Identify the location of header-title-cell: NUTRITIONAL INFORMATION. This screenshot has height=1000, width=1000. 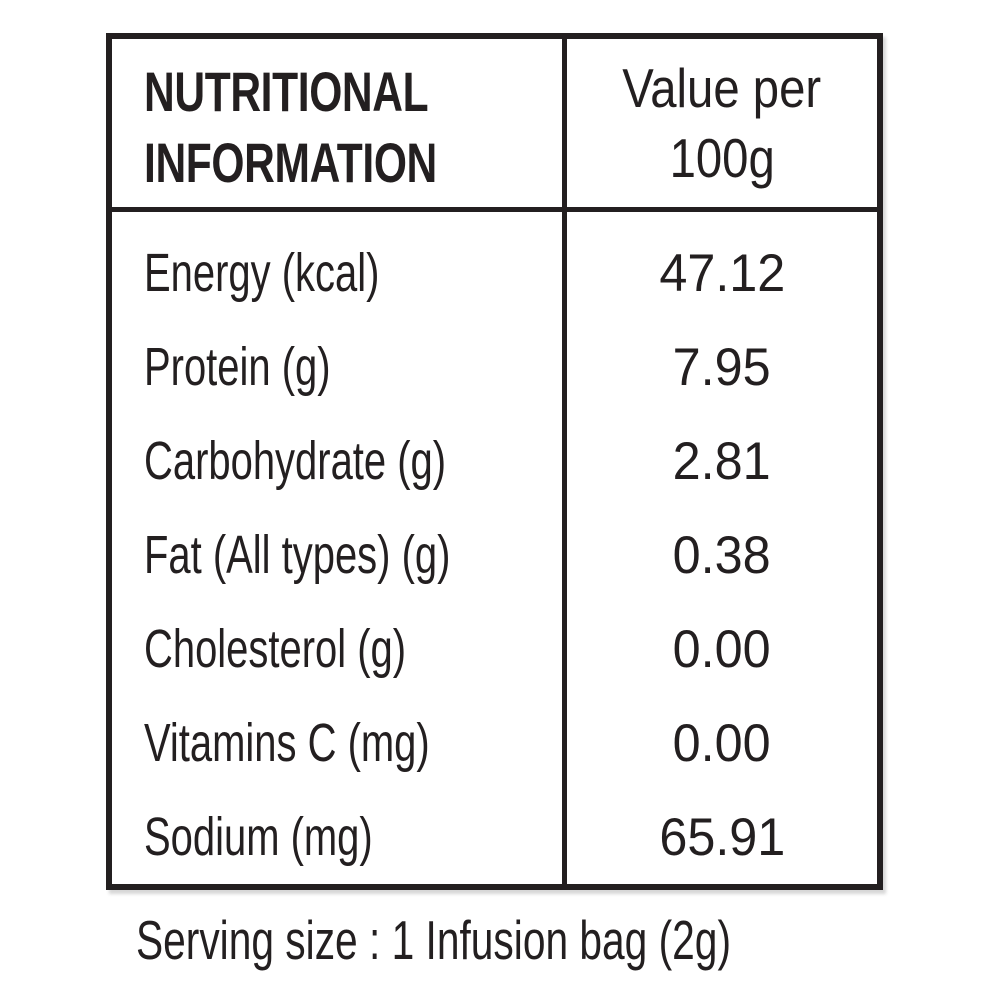
(339, 123).